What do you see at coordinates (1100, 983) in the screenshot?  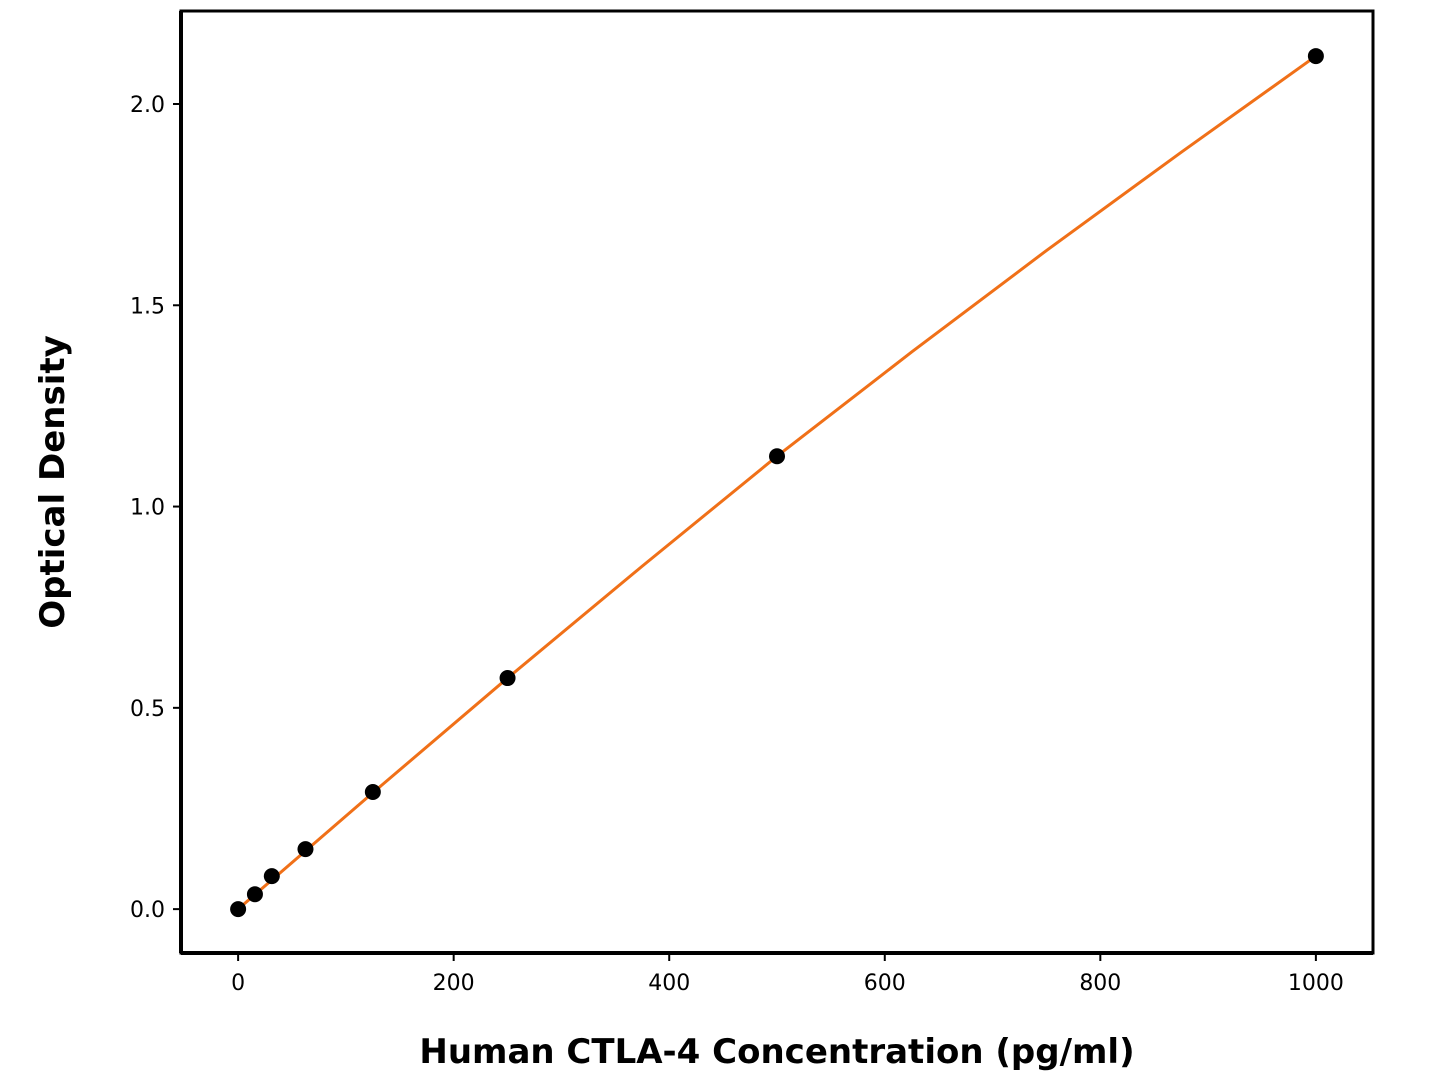 I see `x-tick-label: 800` at bounding box center [1100, 983].